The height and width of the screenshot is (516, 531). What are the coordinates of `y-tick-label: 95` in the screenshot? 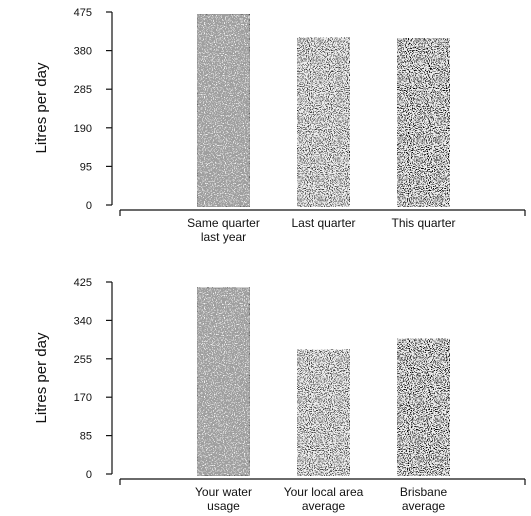 It's located at (86, 167).